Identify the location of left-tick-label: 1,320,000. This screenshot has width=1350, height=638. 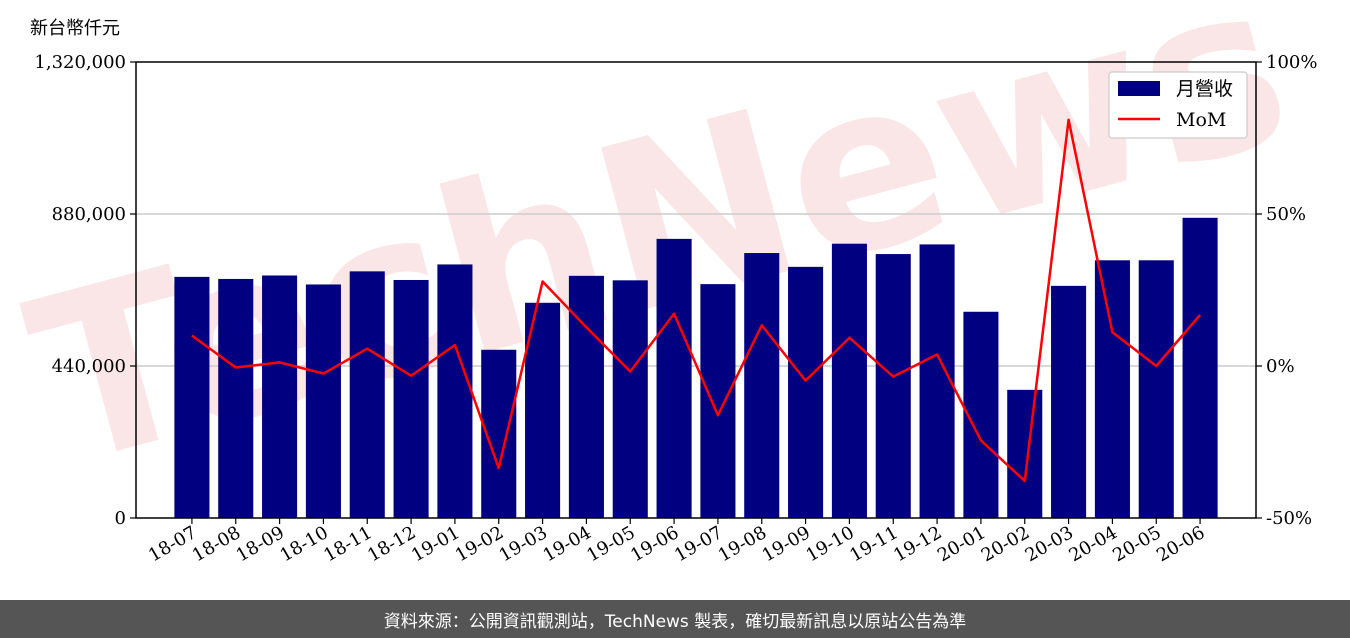
(80, 62).